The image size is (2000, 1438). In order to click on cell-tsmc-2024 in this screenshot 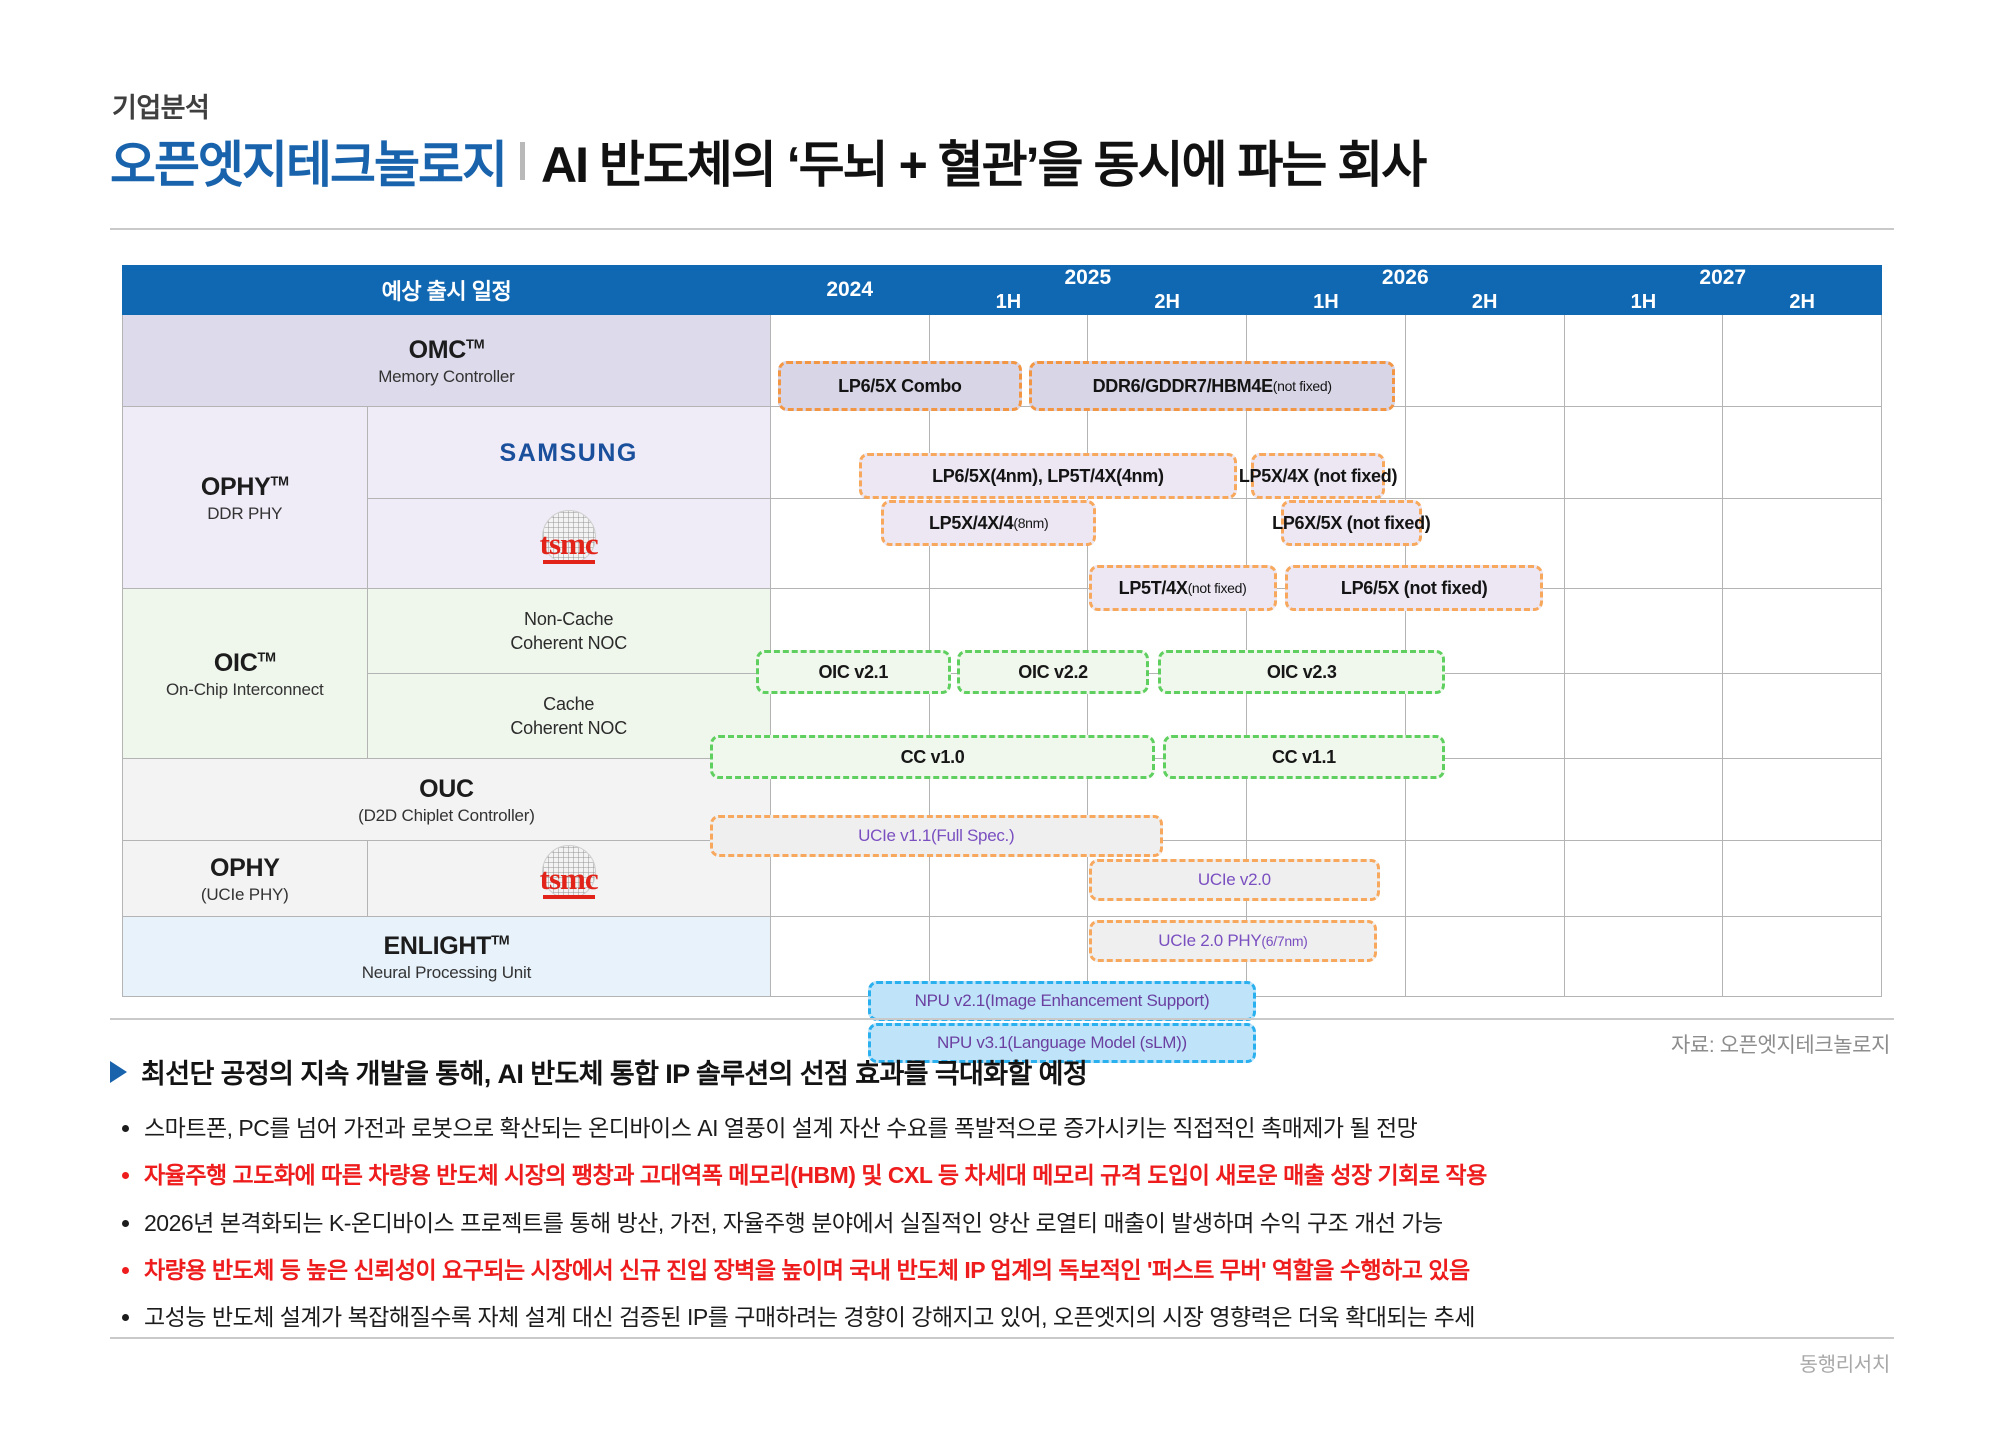, I will do `click(849, 543)`.